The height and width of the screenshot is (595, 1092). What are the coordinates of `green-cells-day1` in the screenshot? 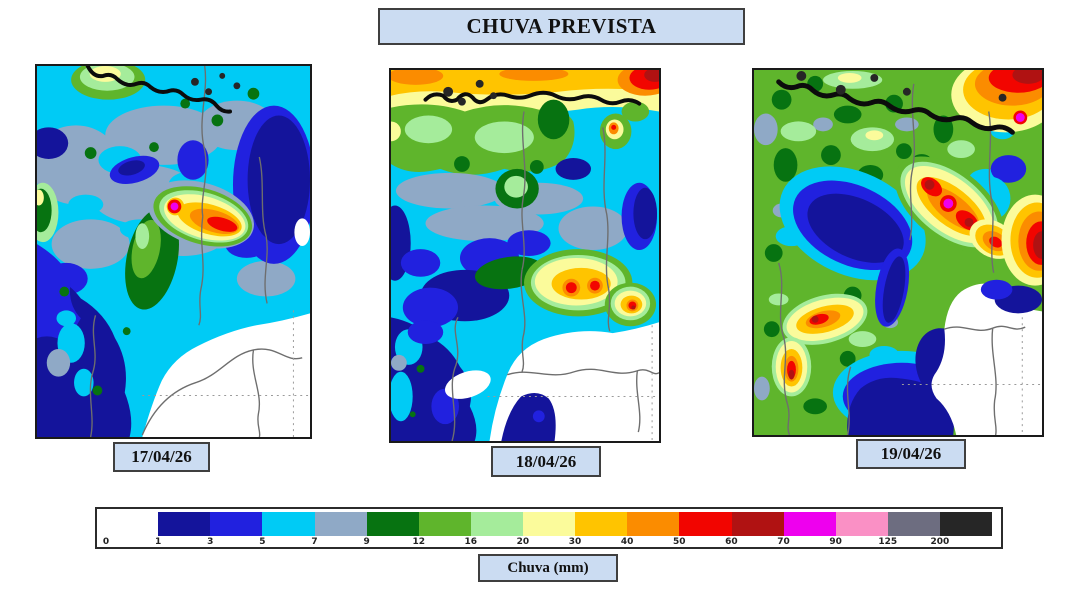 It's located at (148, 231).